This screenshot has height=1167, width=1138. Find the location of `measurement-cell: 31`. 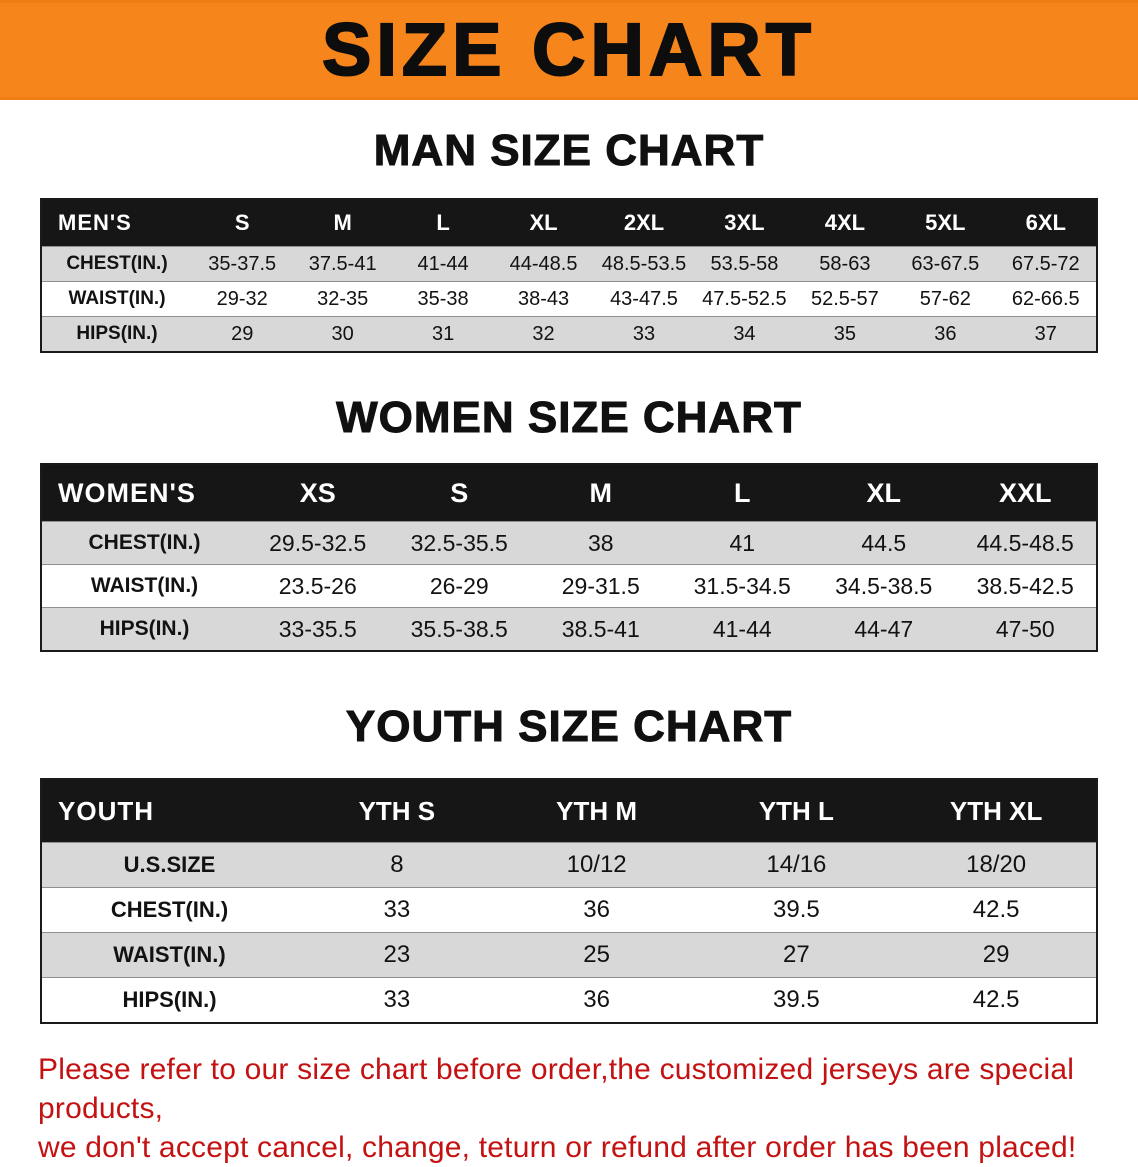

measurement-cell: 31 is located at coordinates (443, 333).